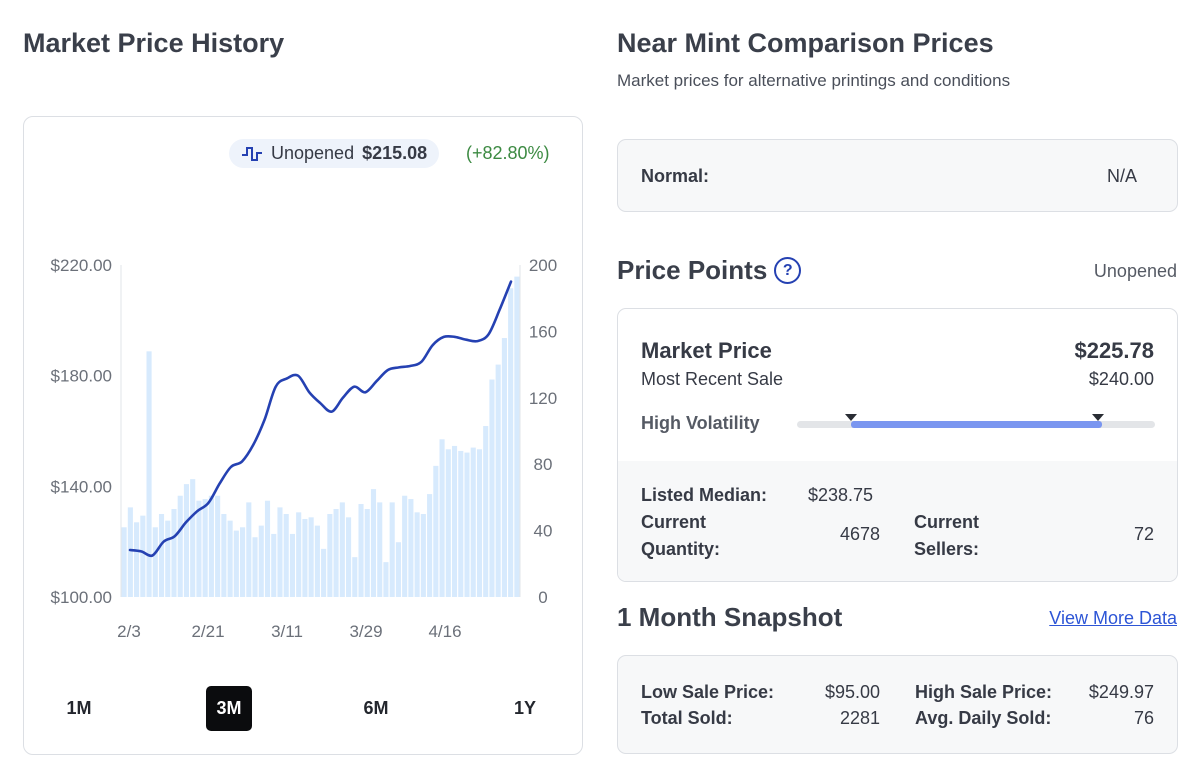 The width and height of the screenshot is (1200, 774). I want to click on x-axis-tick-label: 2/21, so click(207, 631).